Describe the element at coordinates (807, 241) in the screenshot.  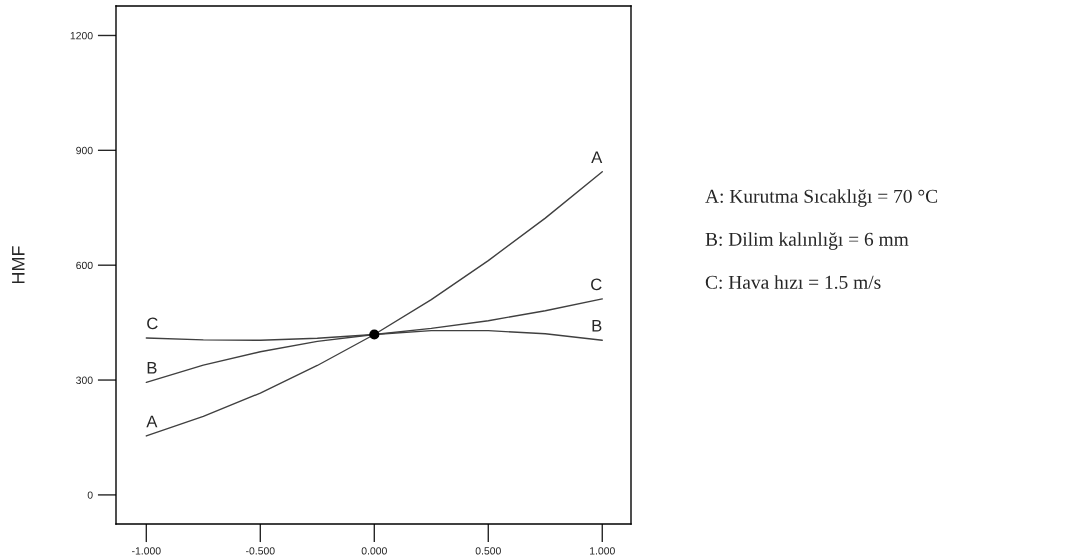
I see `text: B: Dilim kalınlığı = 6 mm` at that location.